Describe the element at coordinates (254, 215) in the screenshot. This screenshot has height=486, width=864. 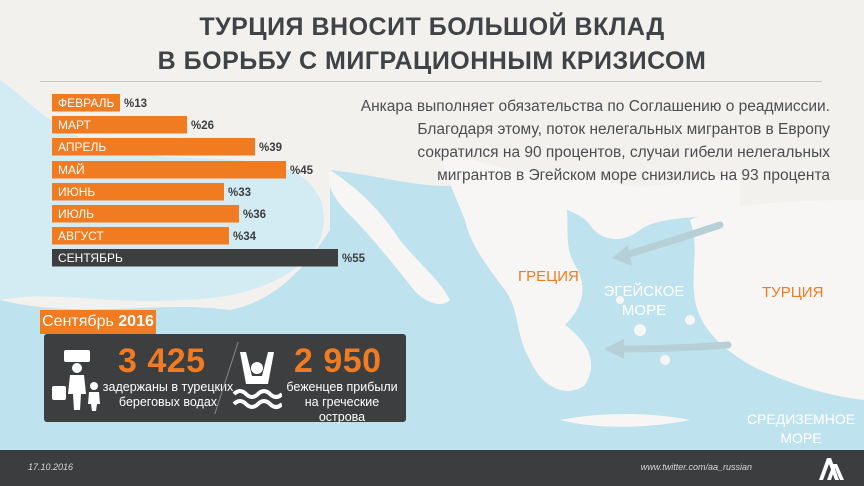
I see `bar-value-label: %36` at that location.